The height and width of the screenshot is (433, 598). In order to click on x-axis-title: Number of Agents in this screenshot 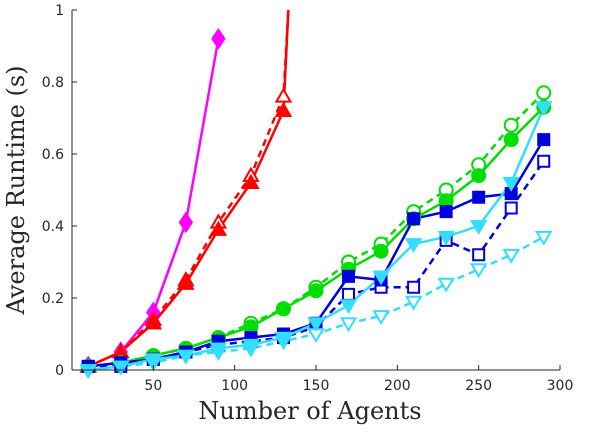, I will do `click(309, 411)`.